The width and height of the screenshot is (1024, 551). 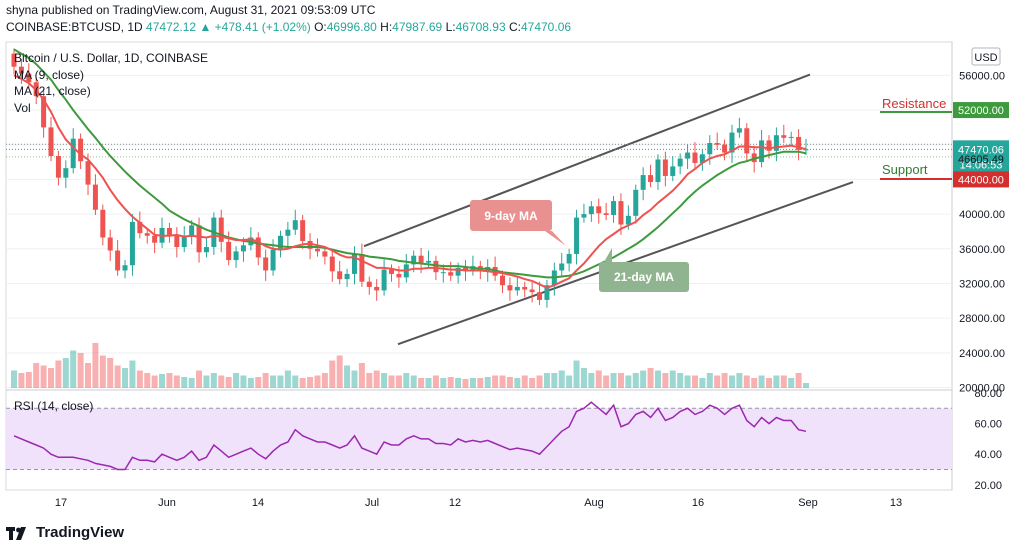 What do you see at coordinates (480, 27) in the screenshot?
I see `low-value: 46708.93` at bounding box center [480, 27].